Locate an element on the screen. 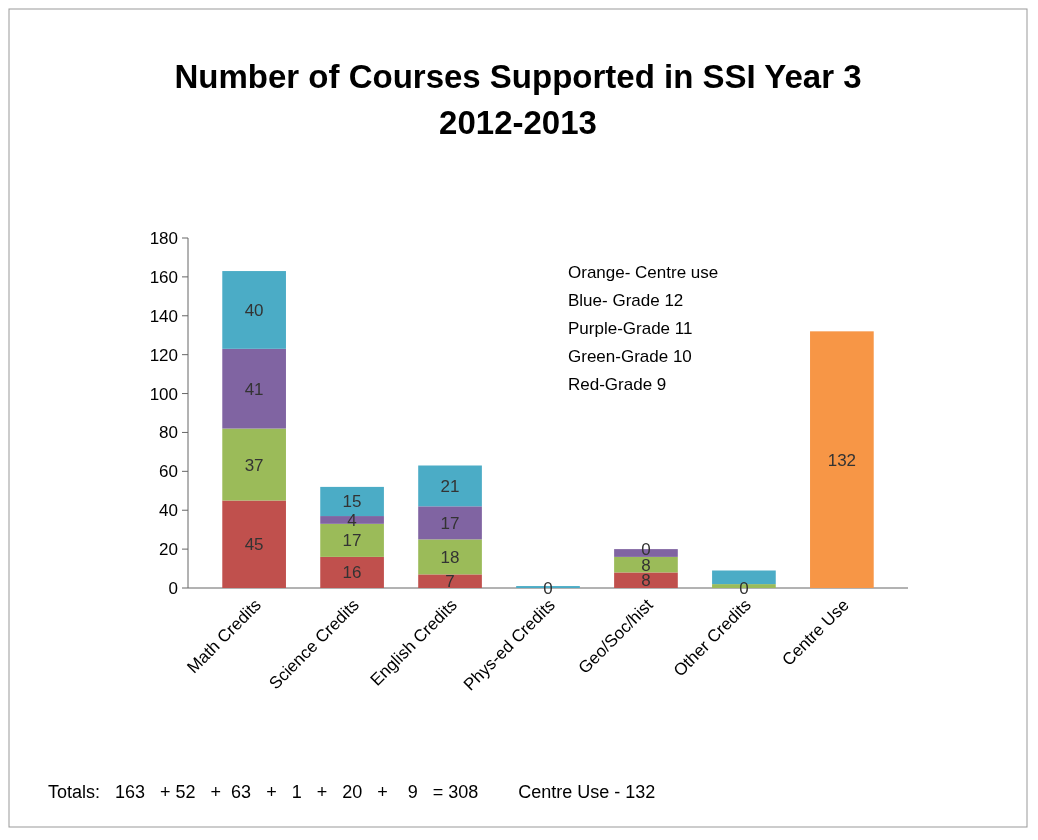 The height and width of the screenshot is (840, 1038). data-label: 21 is located at coordinates (450, 486).